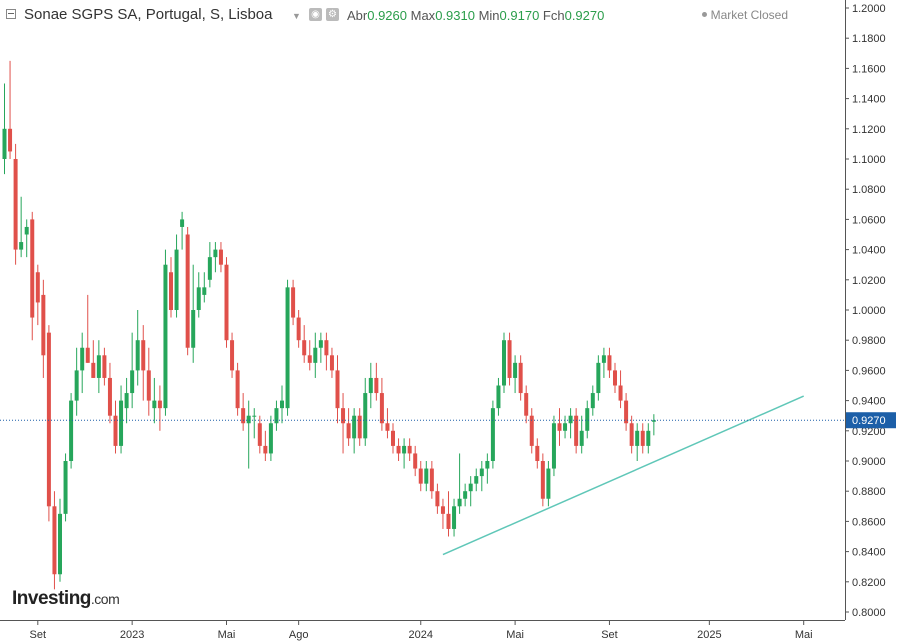  I want to click on y-tick-label: 1.0800, so click(869, 190).